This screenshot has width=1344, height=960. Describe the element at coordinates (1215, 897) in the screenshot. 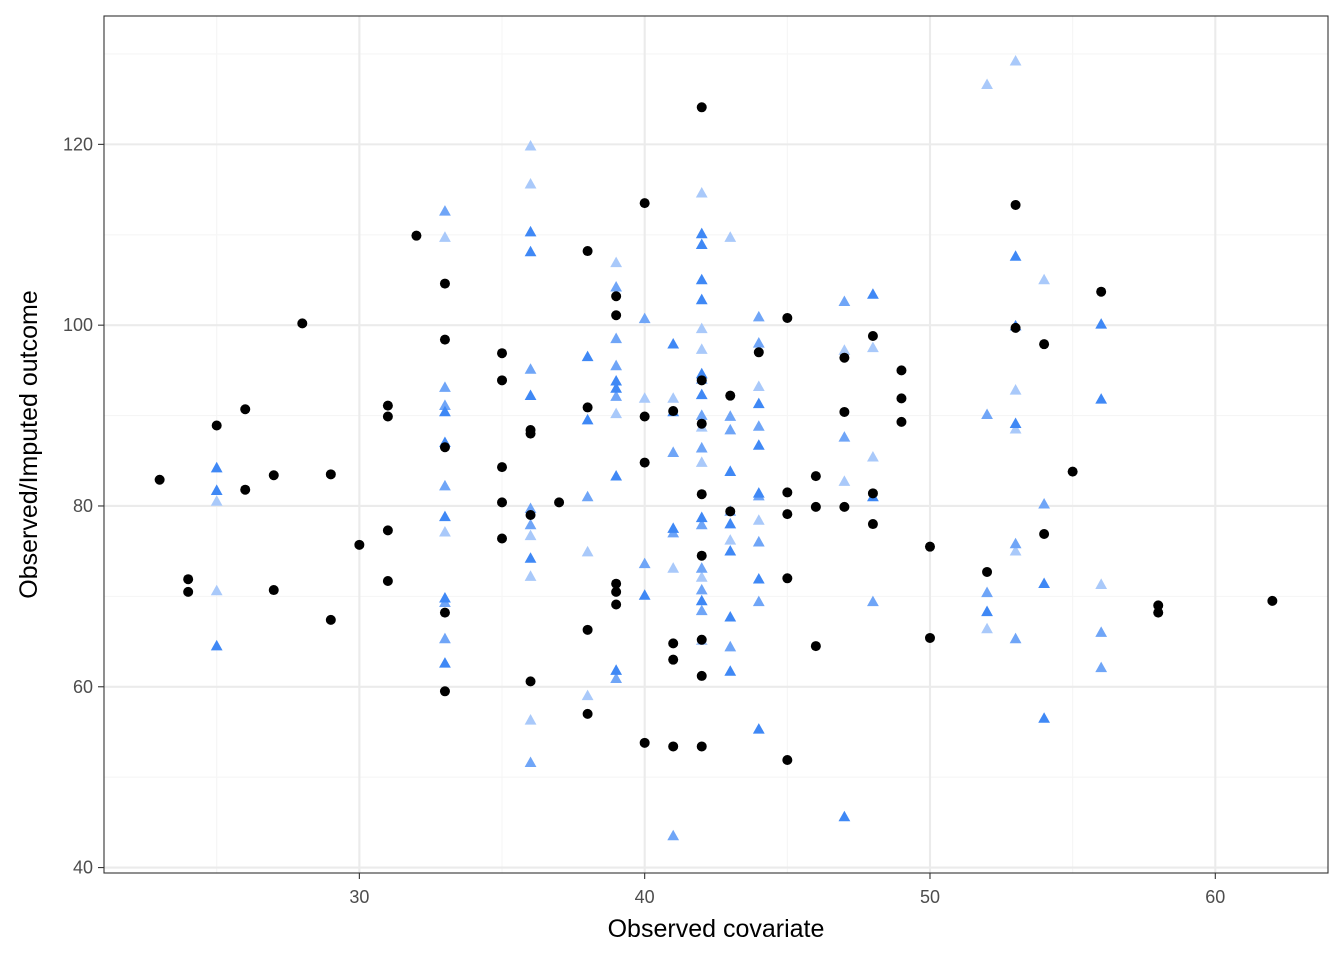

I see `x-tick-label: 60` at that location.